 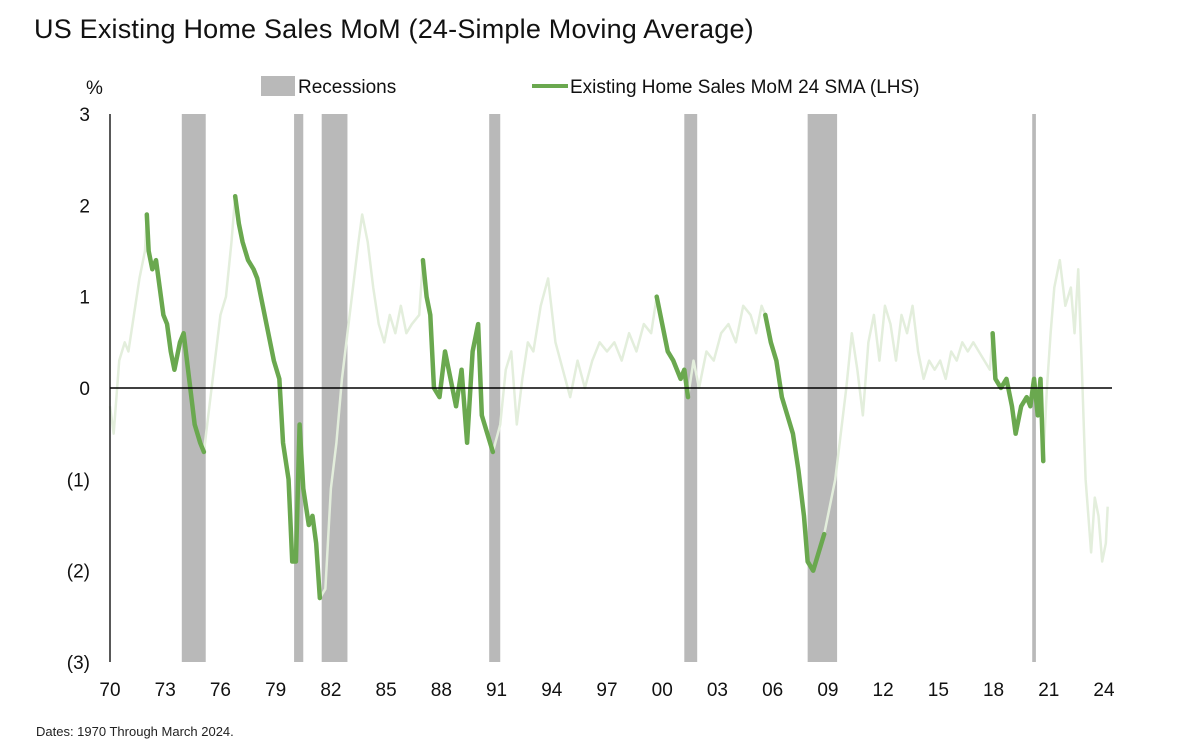 I want to click on y-axis-ticks: 3 2 1 0 (1) (2) (3), so click(x=78, y=389).